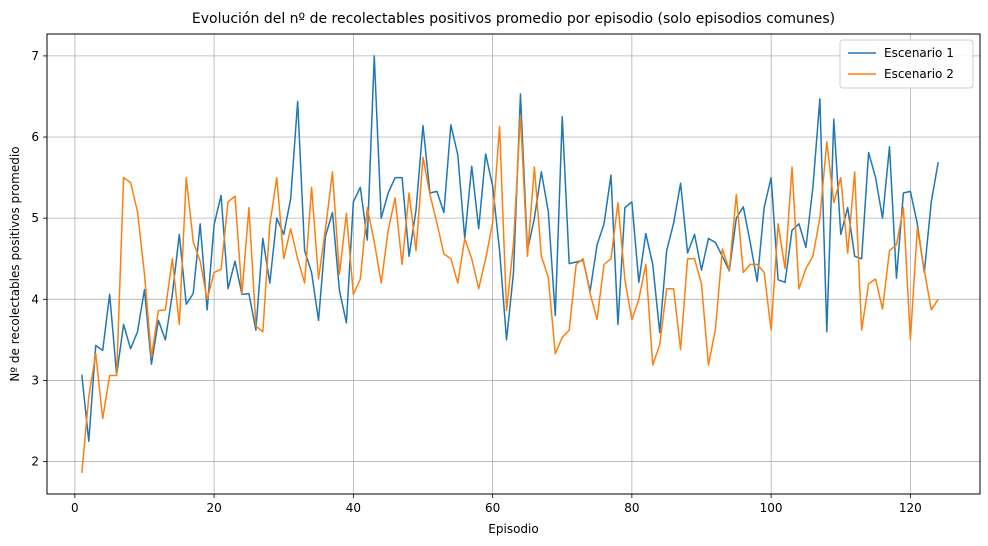  Describe the element at coordinates (492, 508) in the screenshot. I see `x-tick-label: 60` at that location.